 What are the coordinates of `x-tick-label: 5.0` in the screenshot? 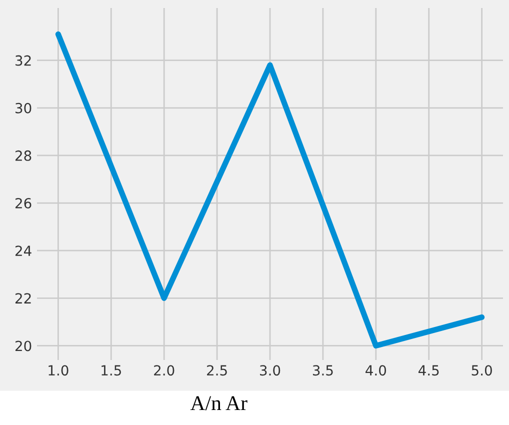 It's located at (482, 370).